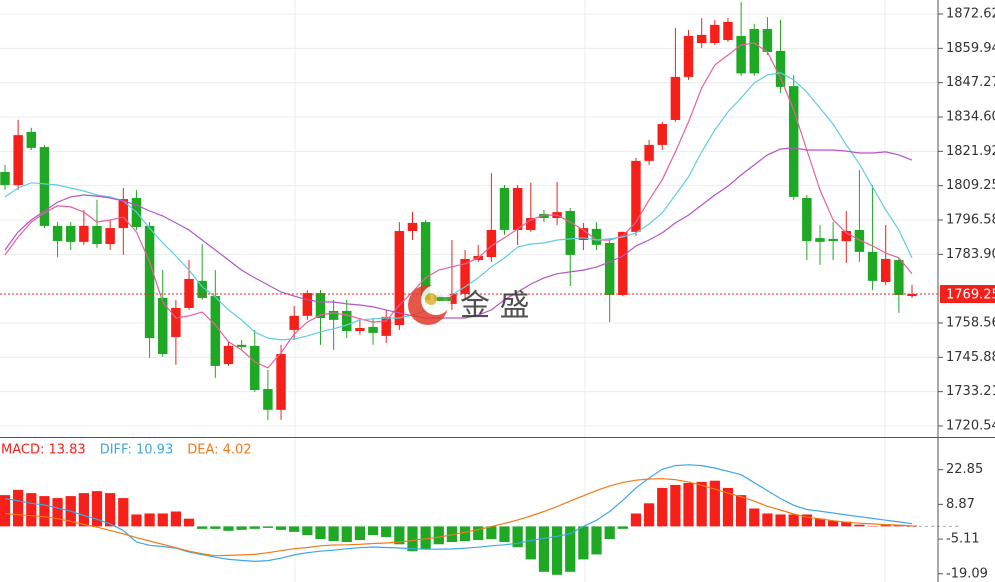 The height and width of the screenshot is (582, 995). Describe the element at coordinates (964, 469) in the screenshot. I see `y-tick-label: 22.85` at that location.